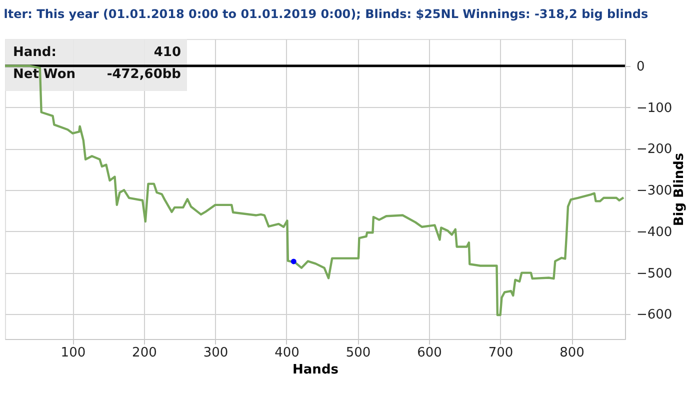 The width and height of the screenshot is (700, 420). Describe the element at coordinates (143, 74) in the screenshot. I see `annotation: -472,60bb` at that location.